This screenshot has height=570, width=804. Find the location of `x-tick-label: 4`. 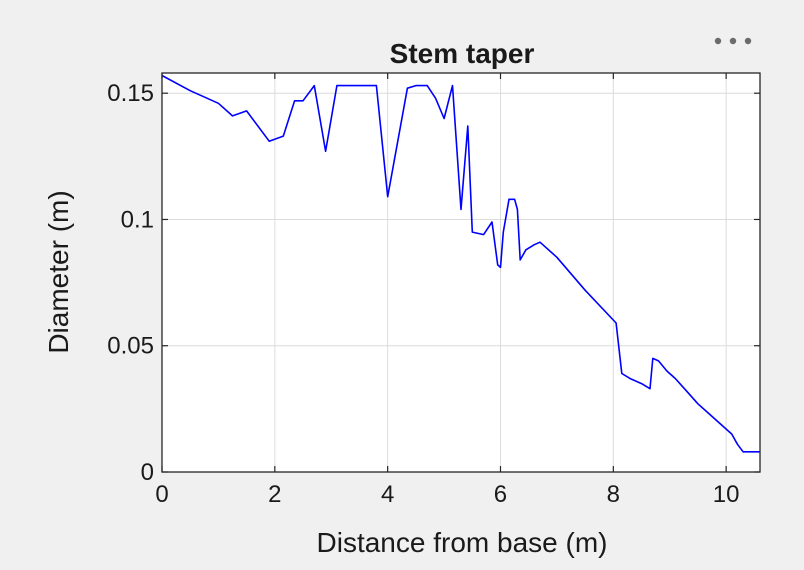

x-tick-label: 4 is located at coordinates (387, 494).